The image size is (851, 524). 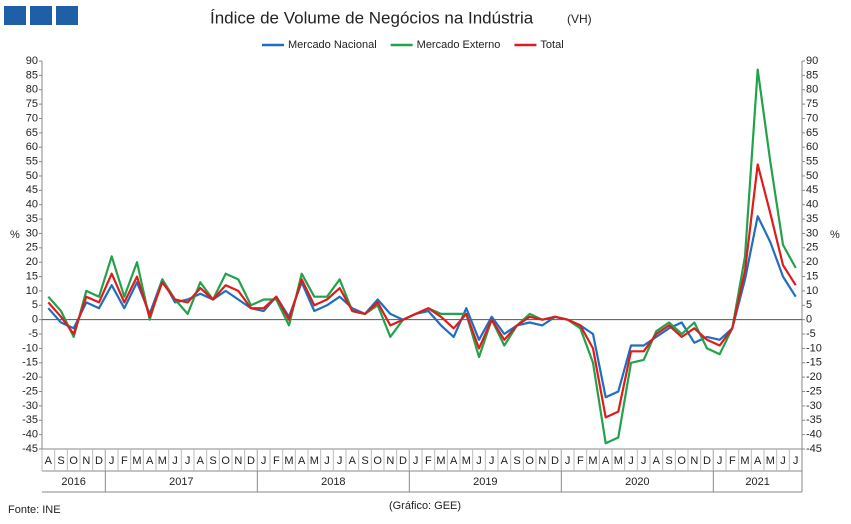 I want to click on y2-tick-label: 70, so click(x=812, y=118).